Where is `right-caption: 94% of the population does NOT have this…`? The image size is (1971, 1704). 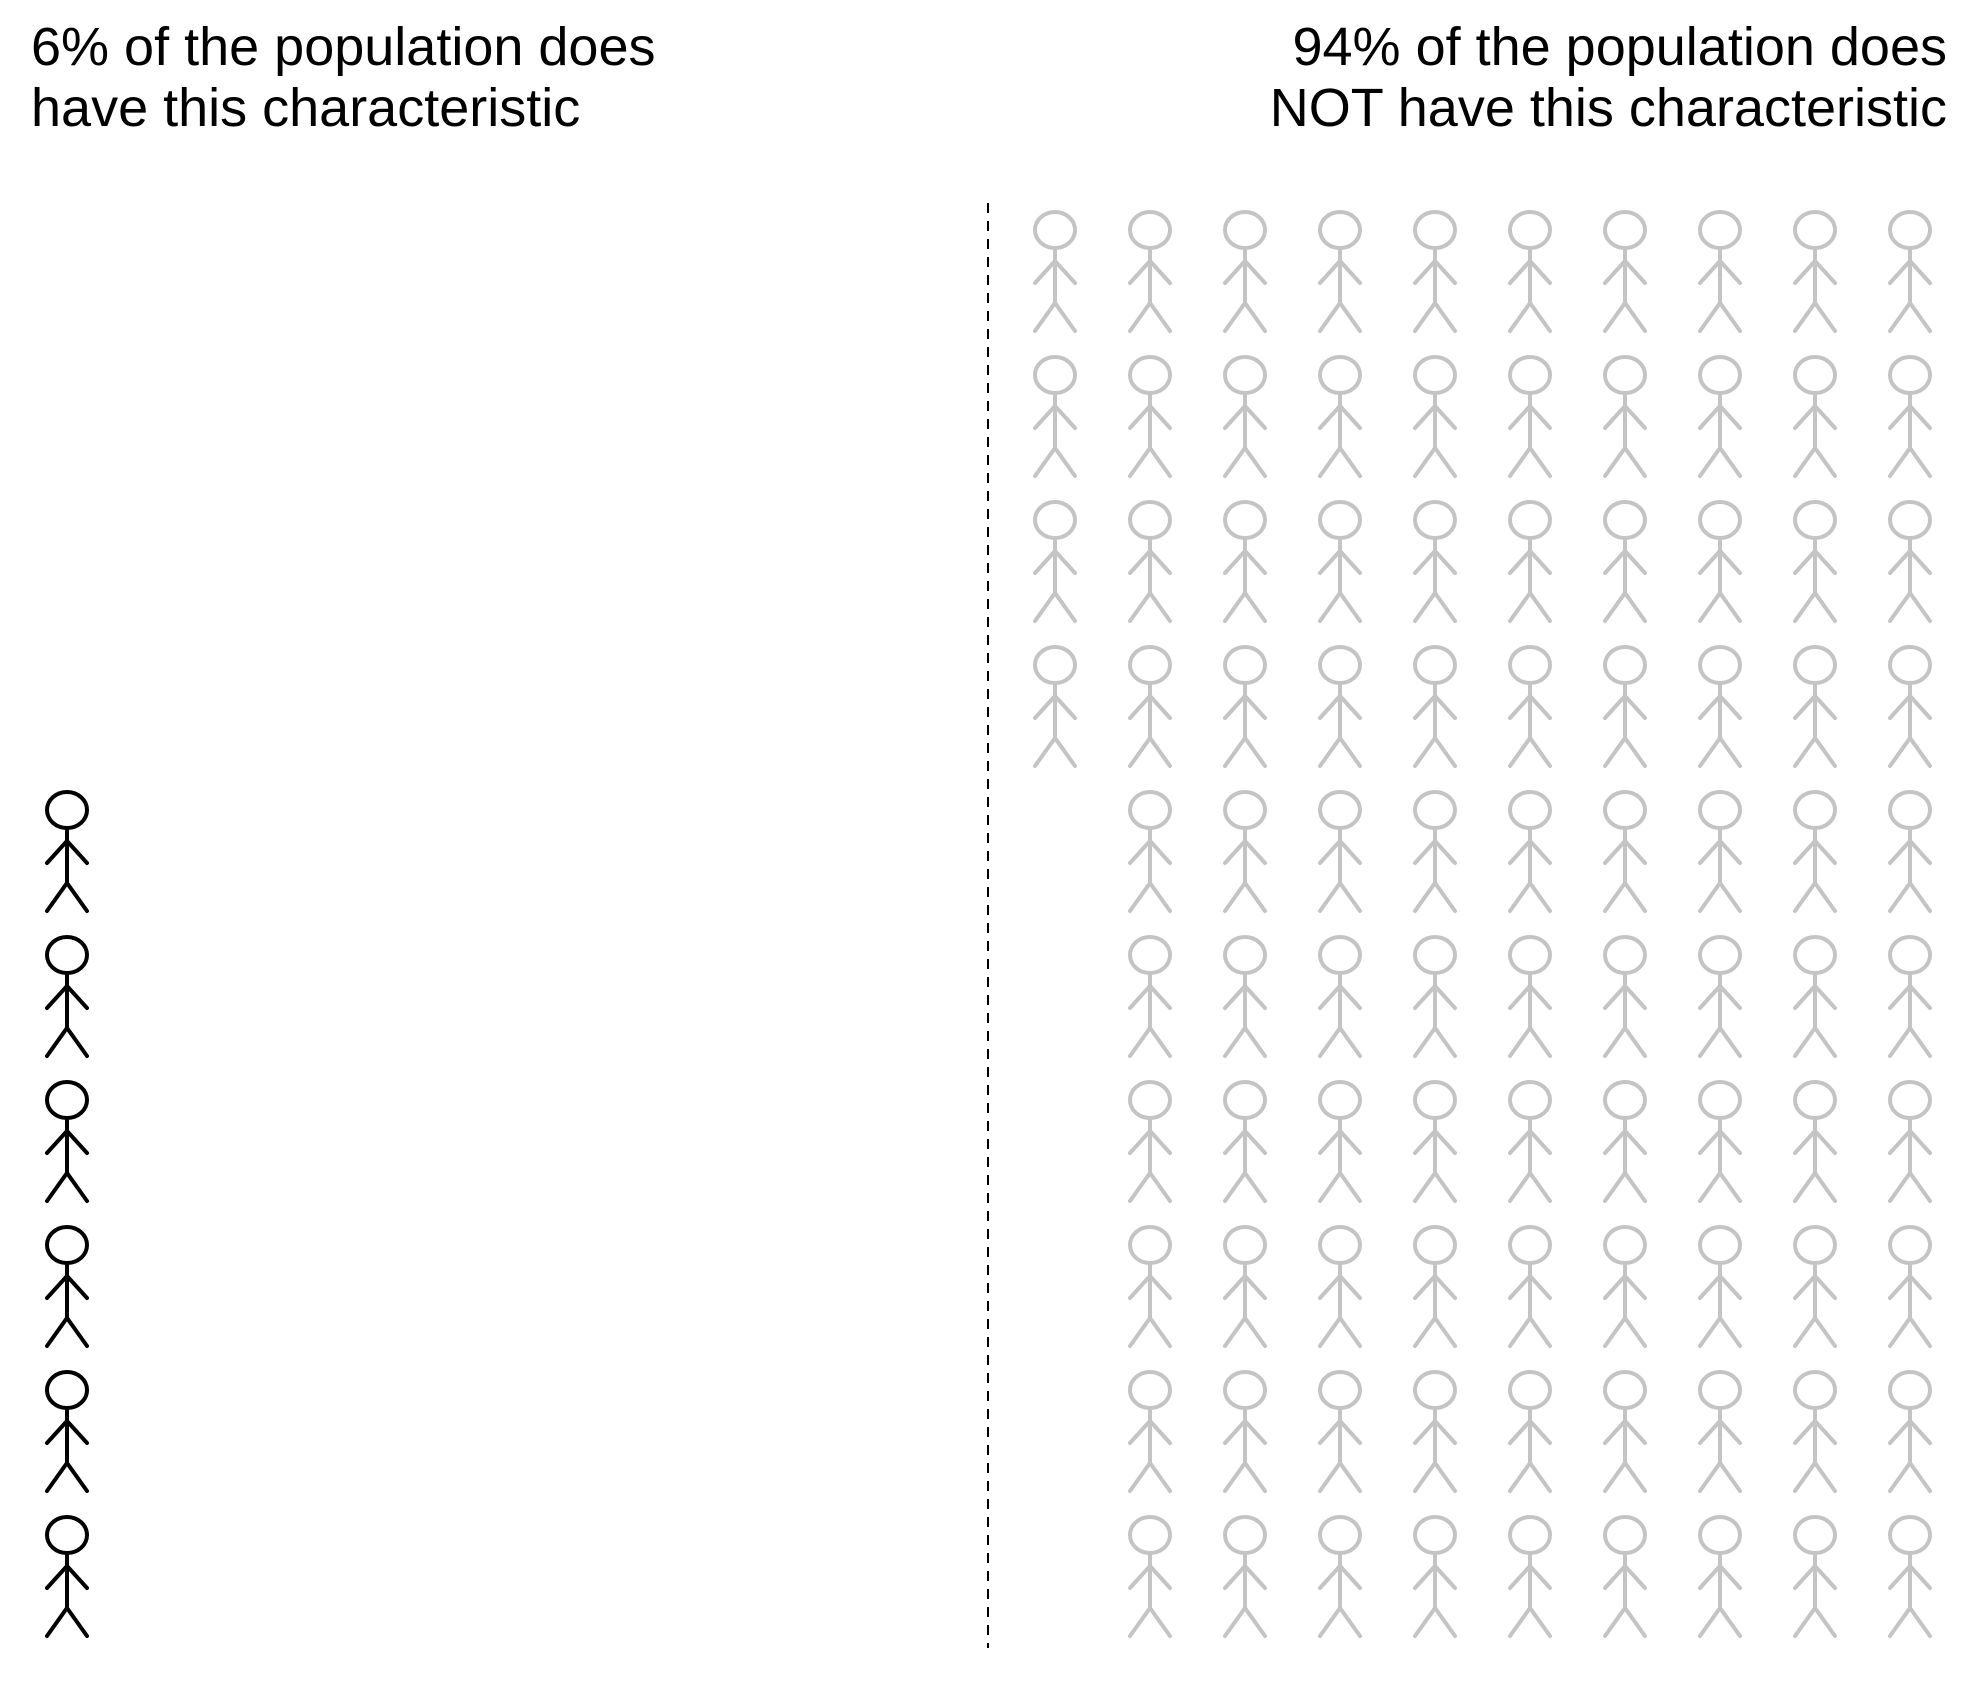 right-caption: 94% of the population does NOT have this… is located at coordinates (1608, 78).